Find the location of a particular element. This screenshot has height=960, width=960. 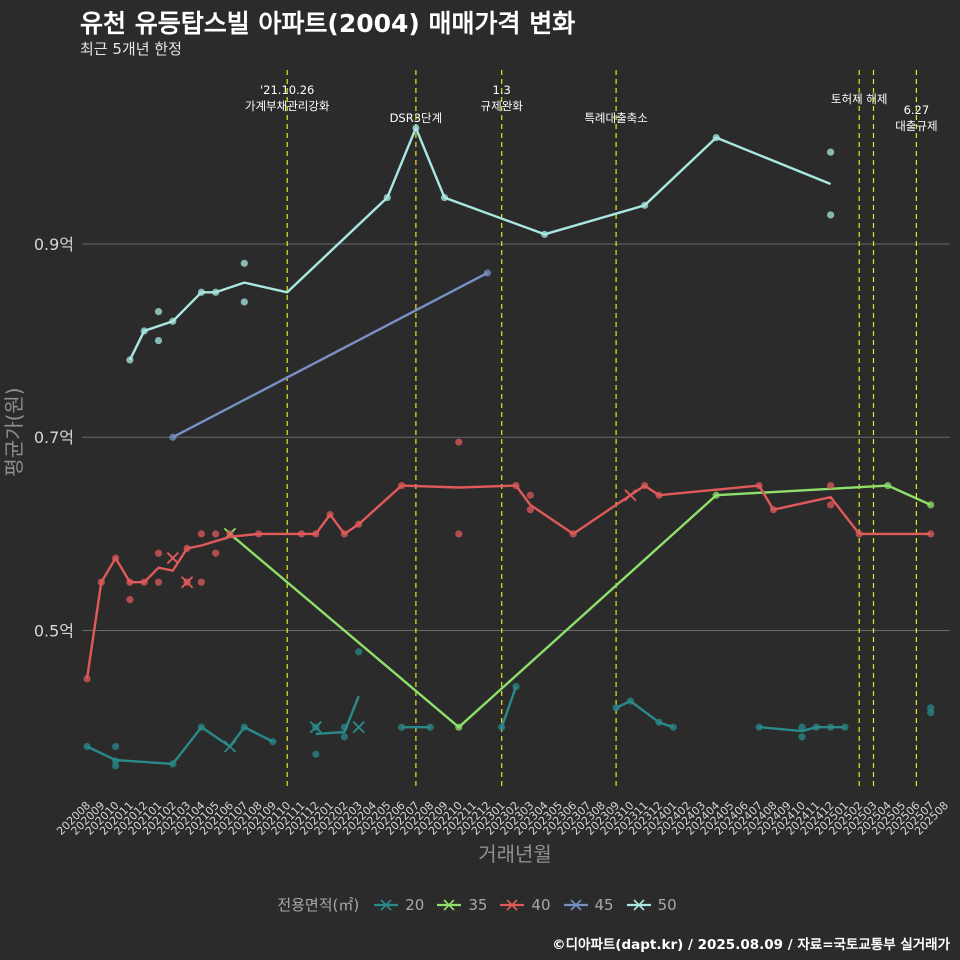

chart-subtitle: 최근 5개년 한정 is located at coordinates (131, 49).